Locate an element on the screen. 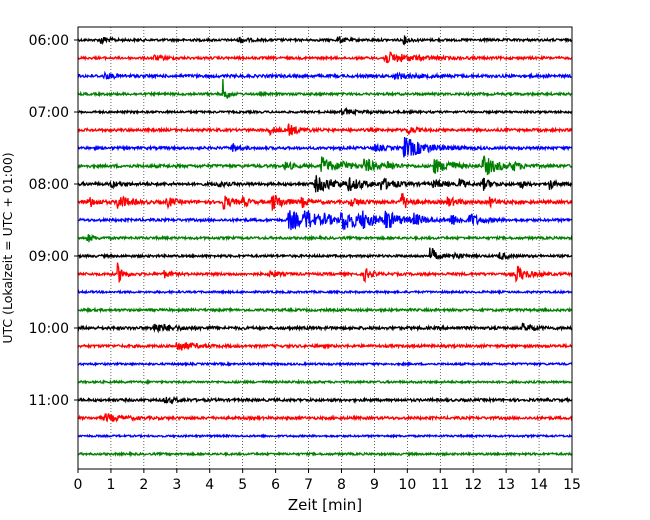  x-tick-label: 2 is located at coordinates (143, 485).